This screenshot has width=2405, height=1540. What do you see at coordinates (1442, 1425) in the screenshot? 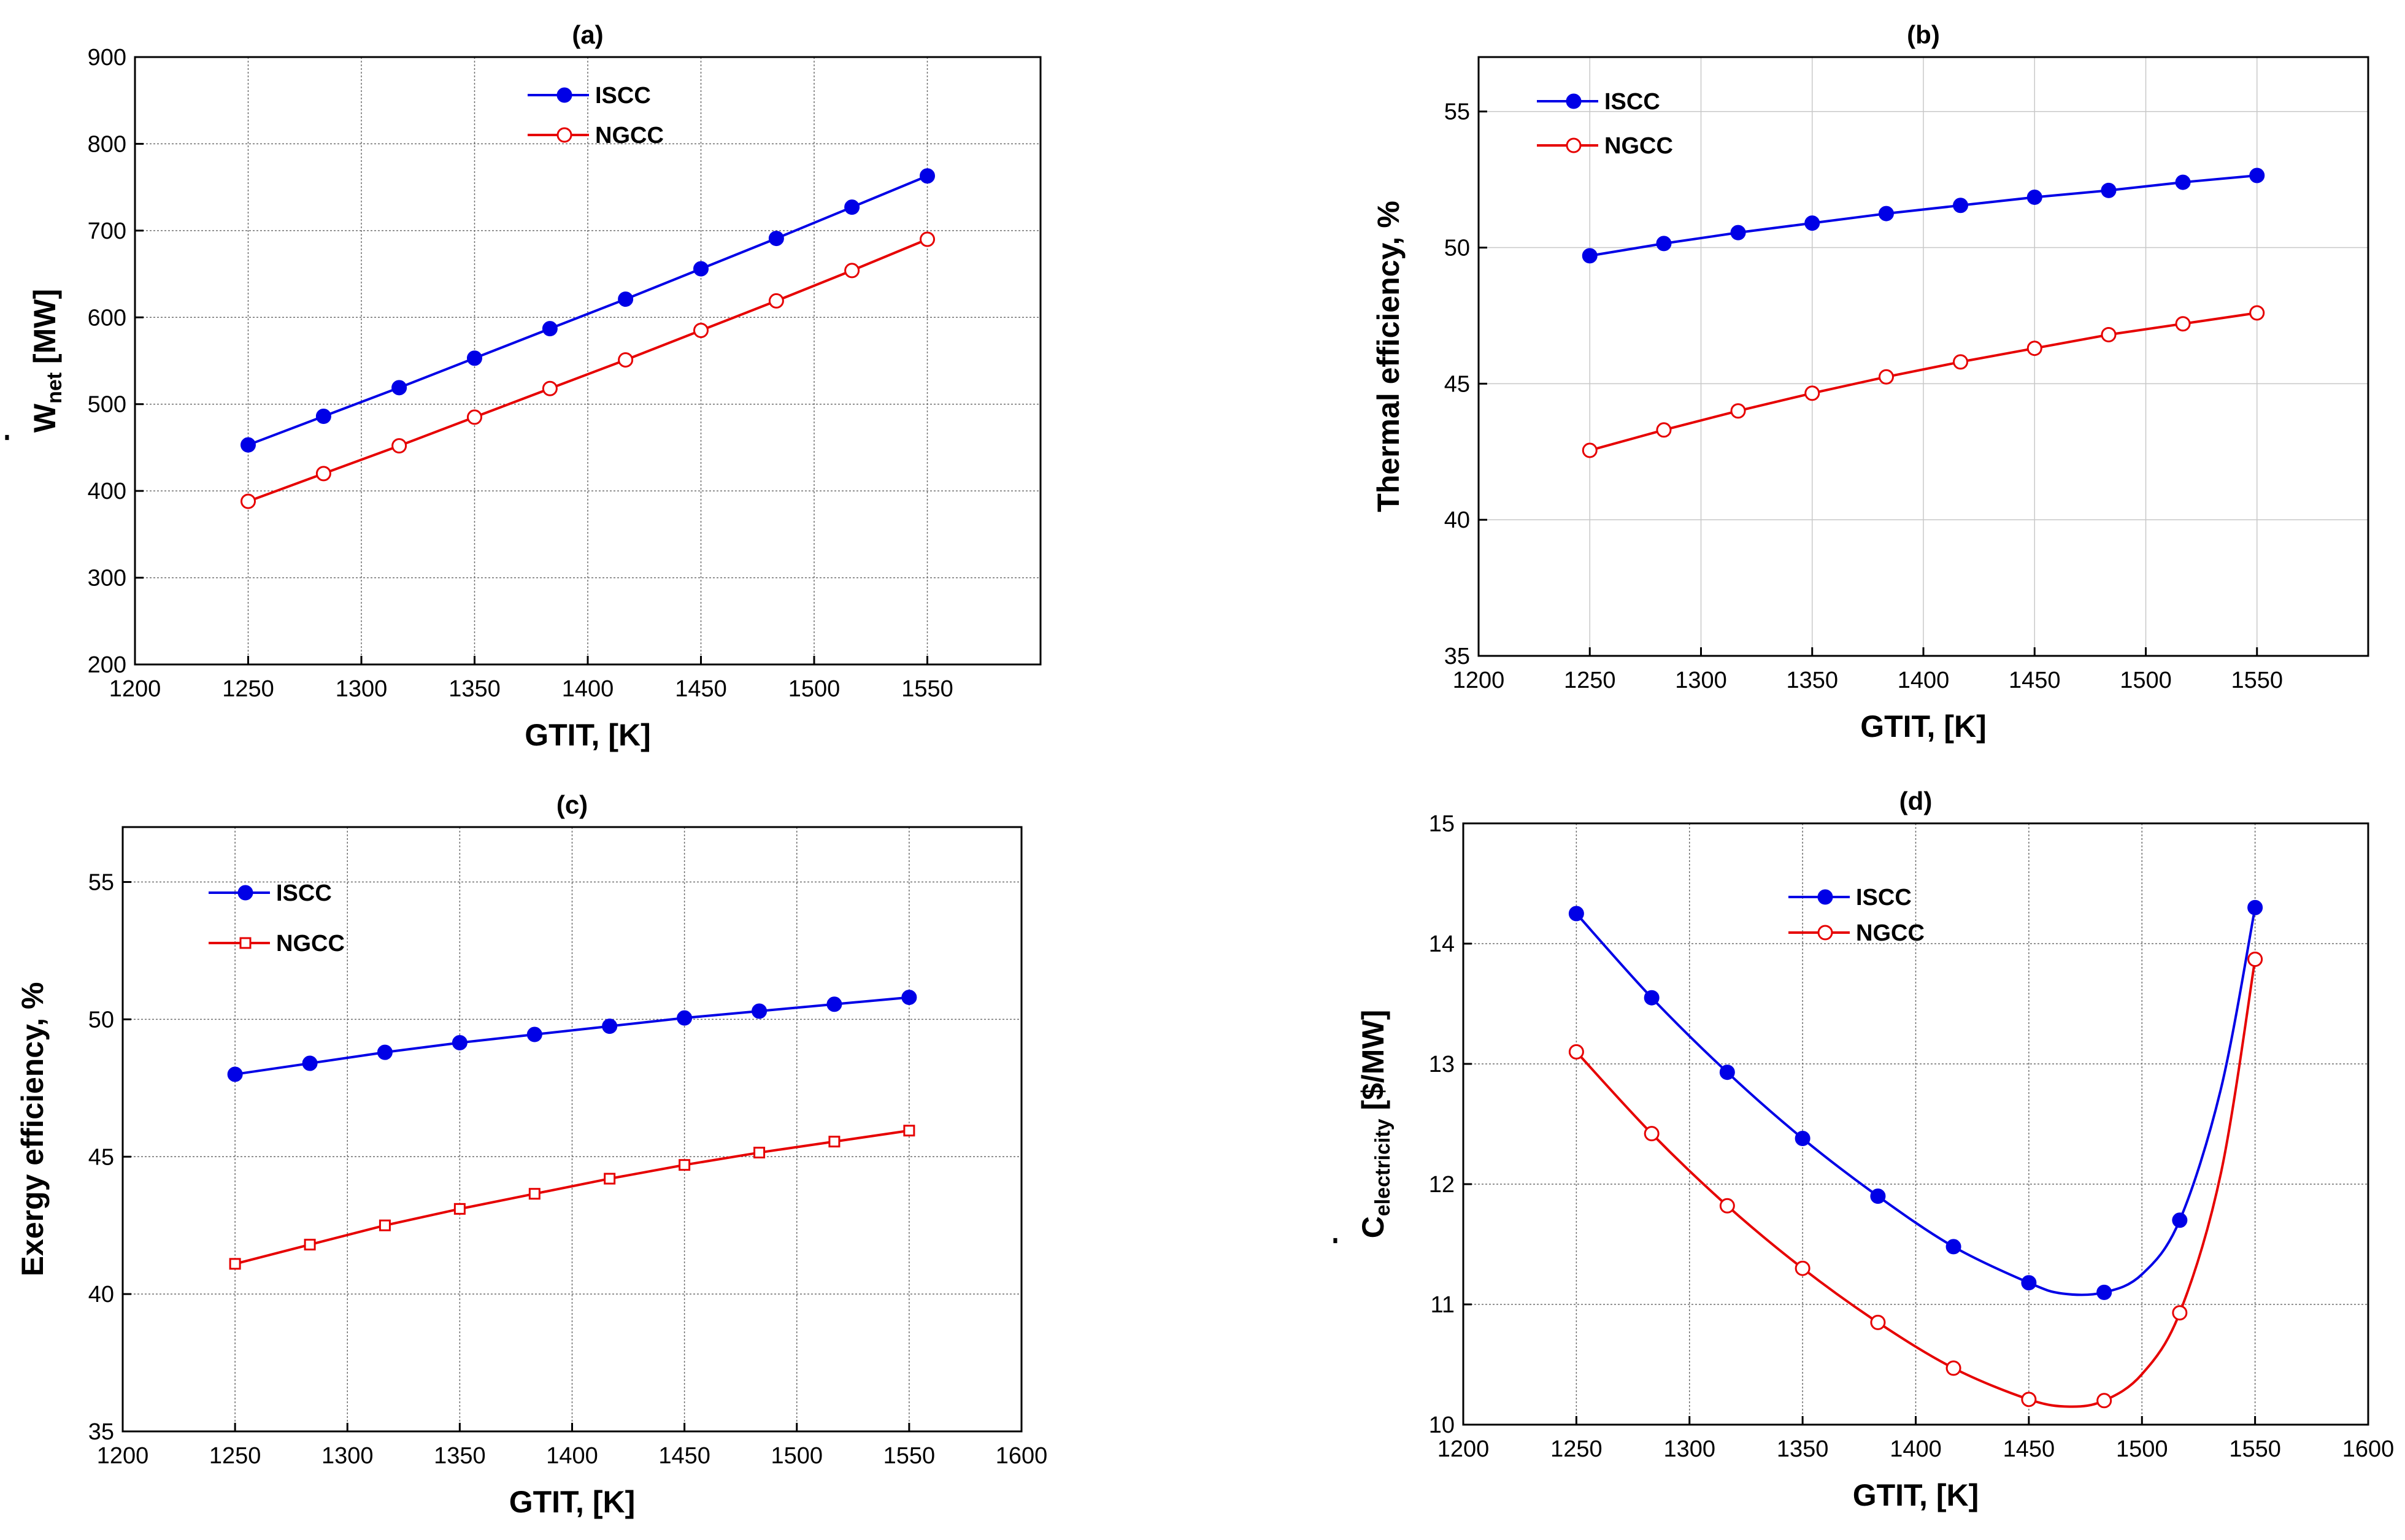
I see `y-tick-label: 10` at bounding box center [1442, 1425].